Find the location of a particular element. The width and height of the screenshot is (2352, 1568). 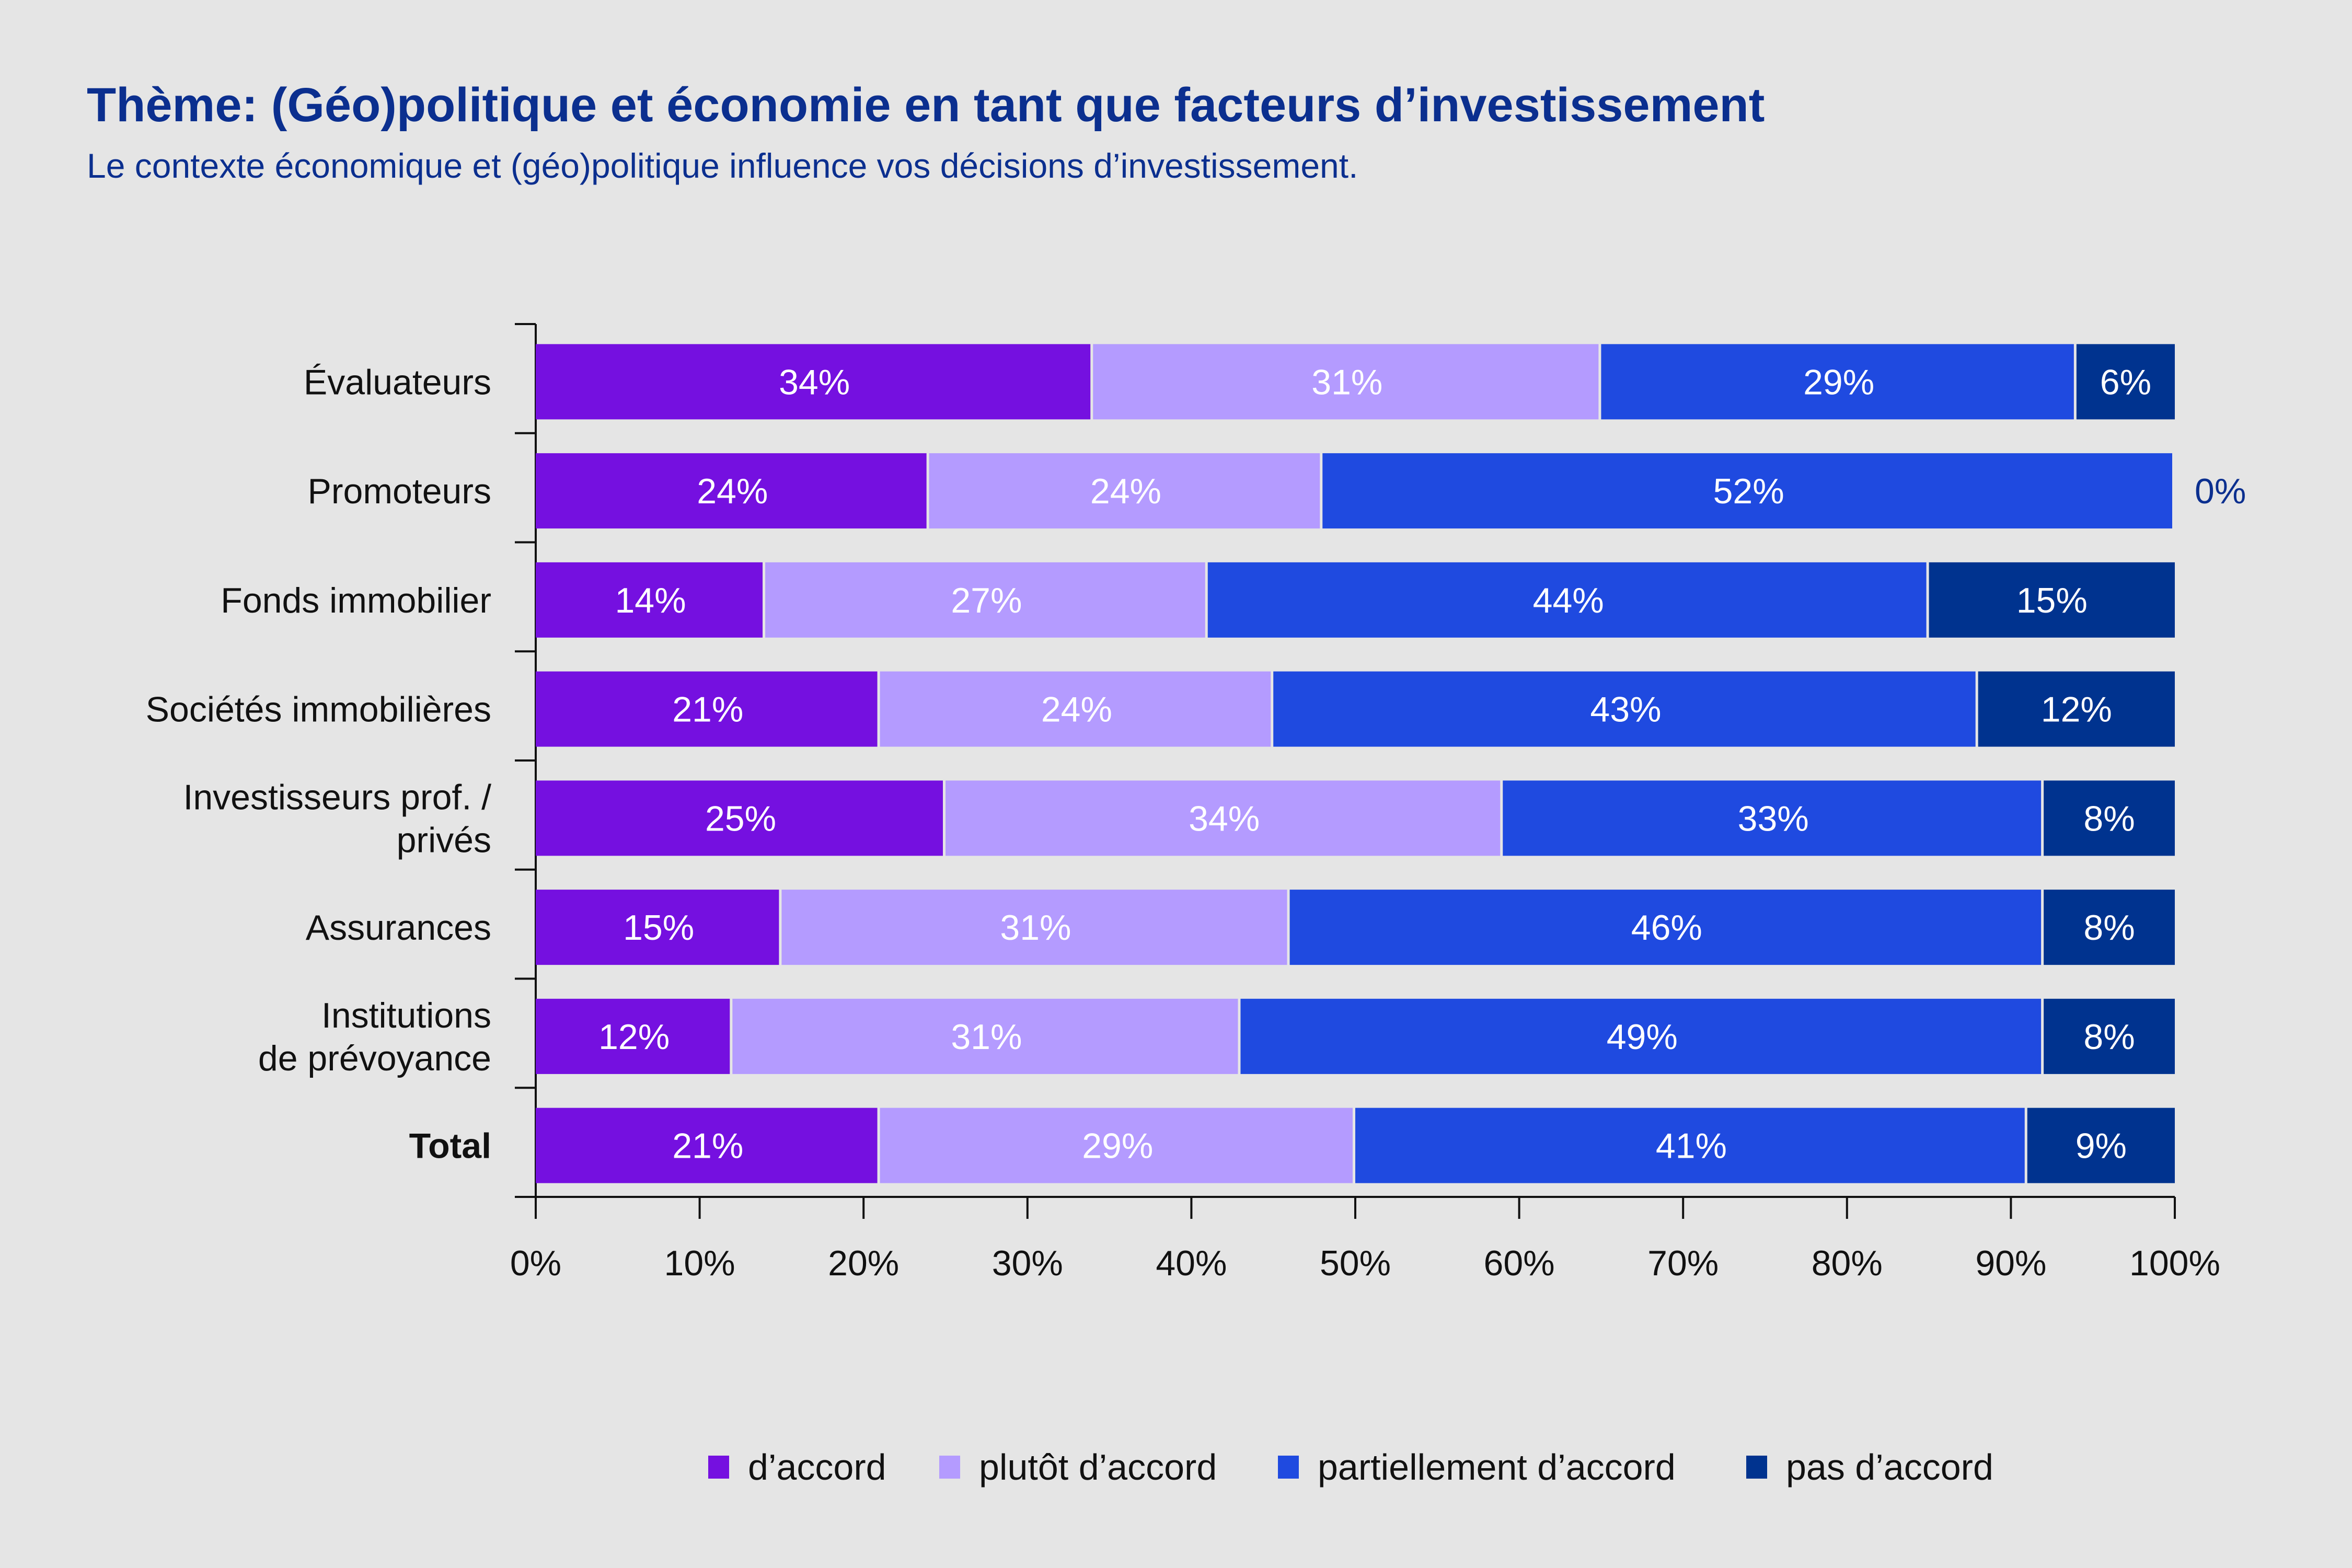

category-label-line: Institutions is located at coordinates (406, 1015).